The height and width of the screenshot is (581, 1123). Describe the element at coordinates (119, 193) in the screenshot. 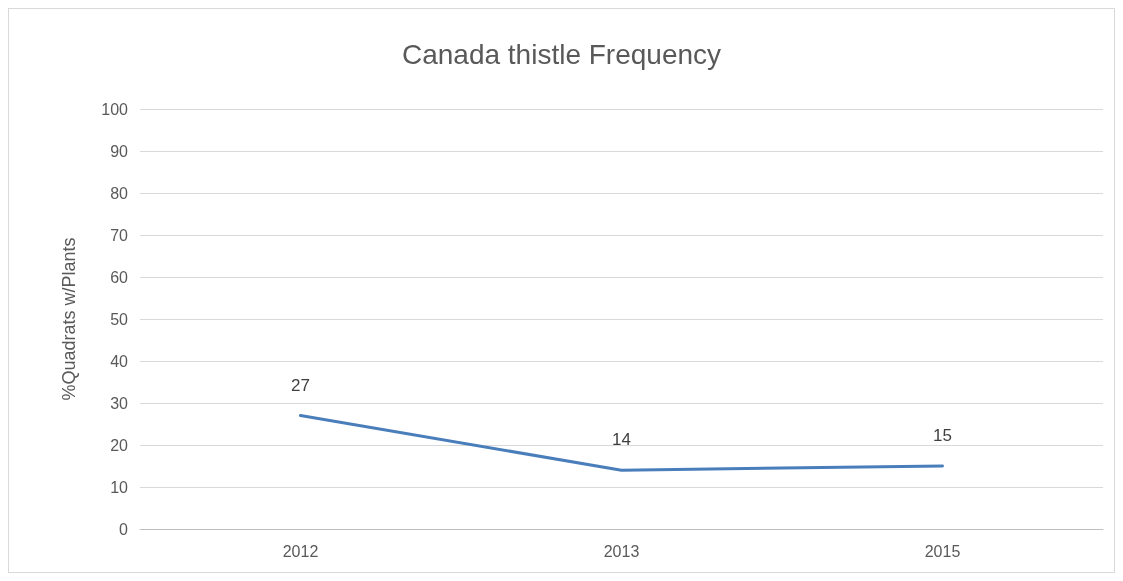

I see `y-tick-label: 80` at that location.